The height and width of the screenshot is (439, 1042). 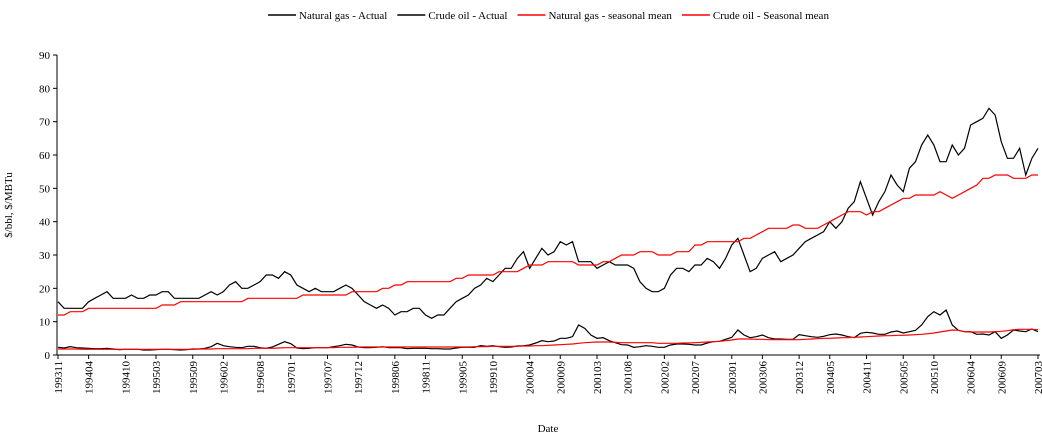 What do you see at coordinates (904, 378) in the screenshot?
I see `x-tick-label: 200505` at bounding box center [904, 378].